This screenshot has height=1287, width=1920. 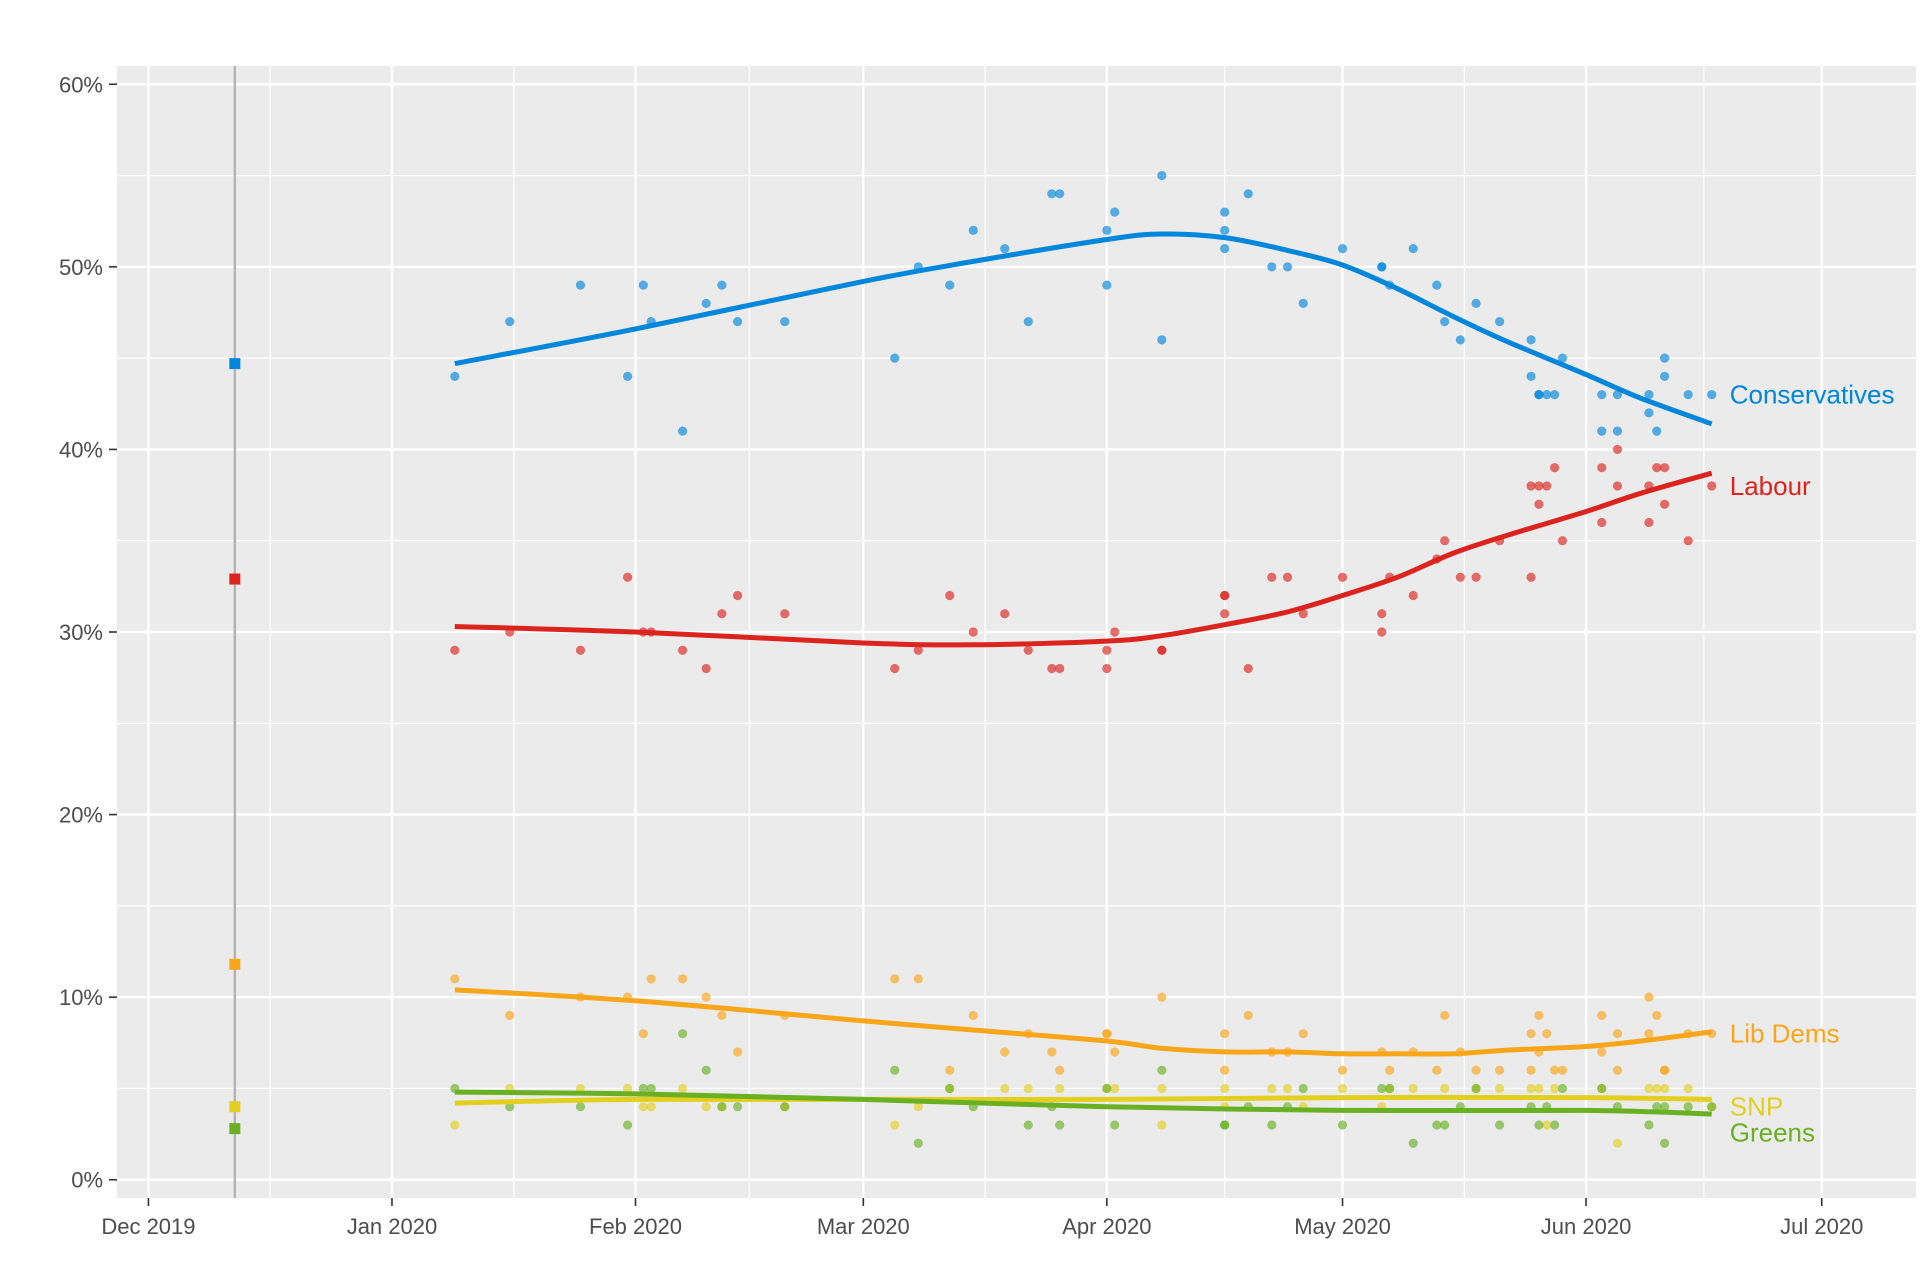 I want to click on snp-label: SNP, so click(x=1756, y=1107).